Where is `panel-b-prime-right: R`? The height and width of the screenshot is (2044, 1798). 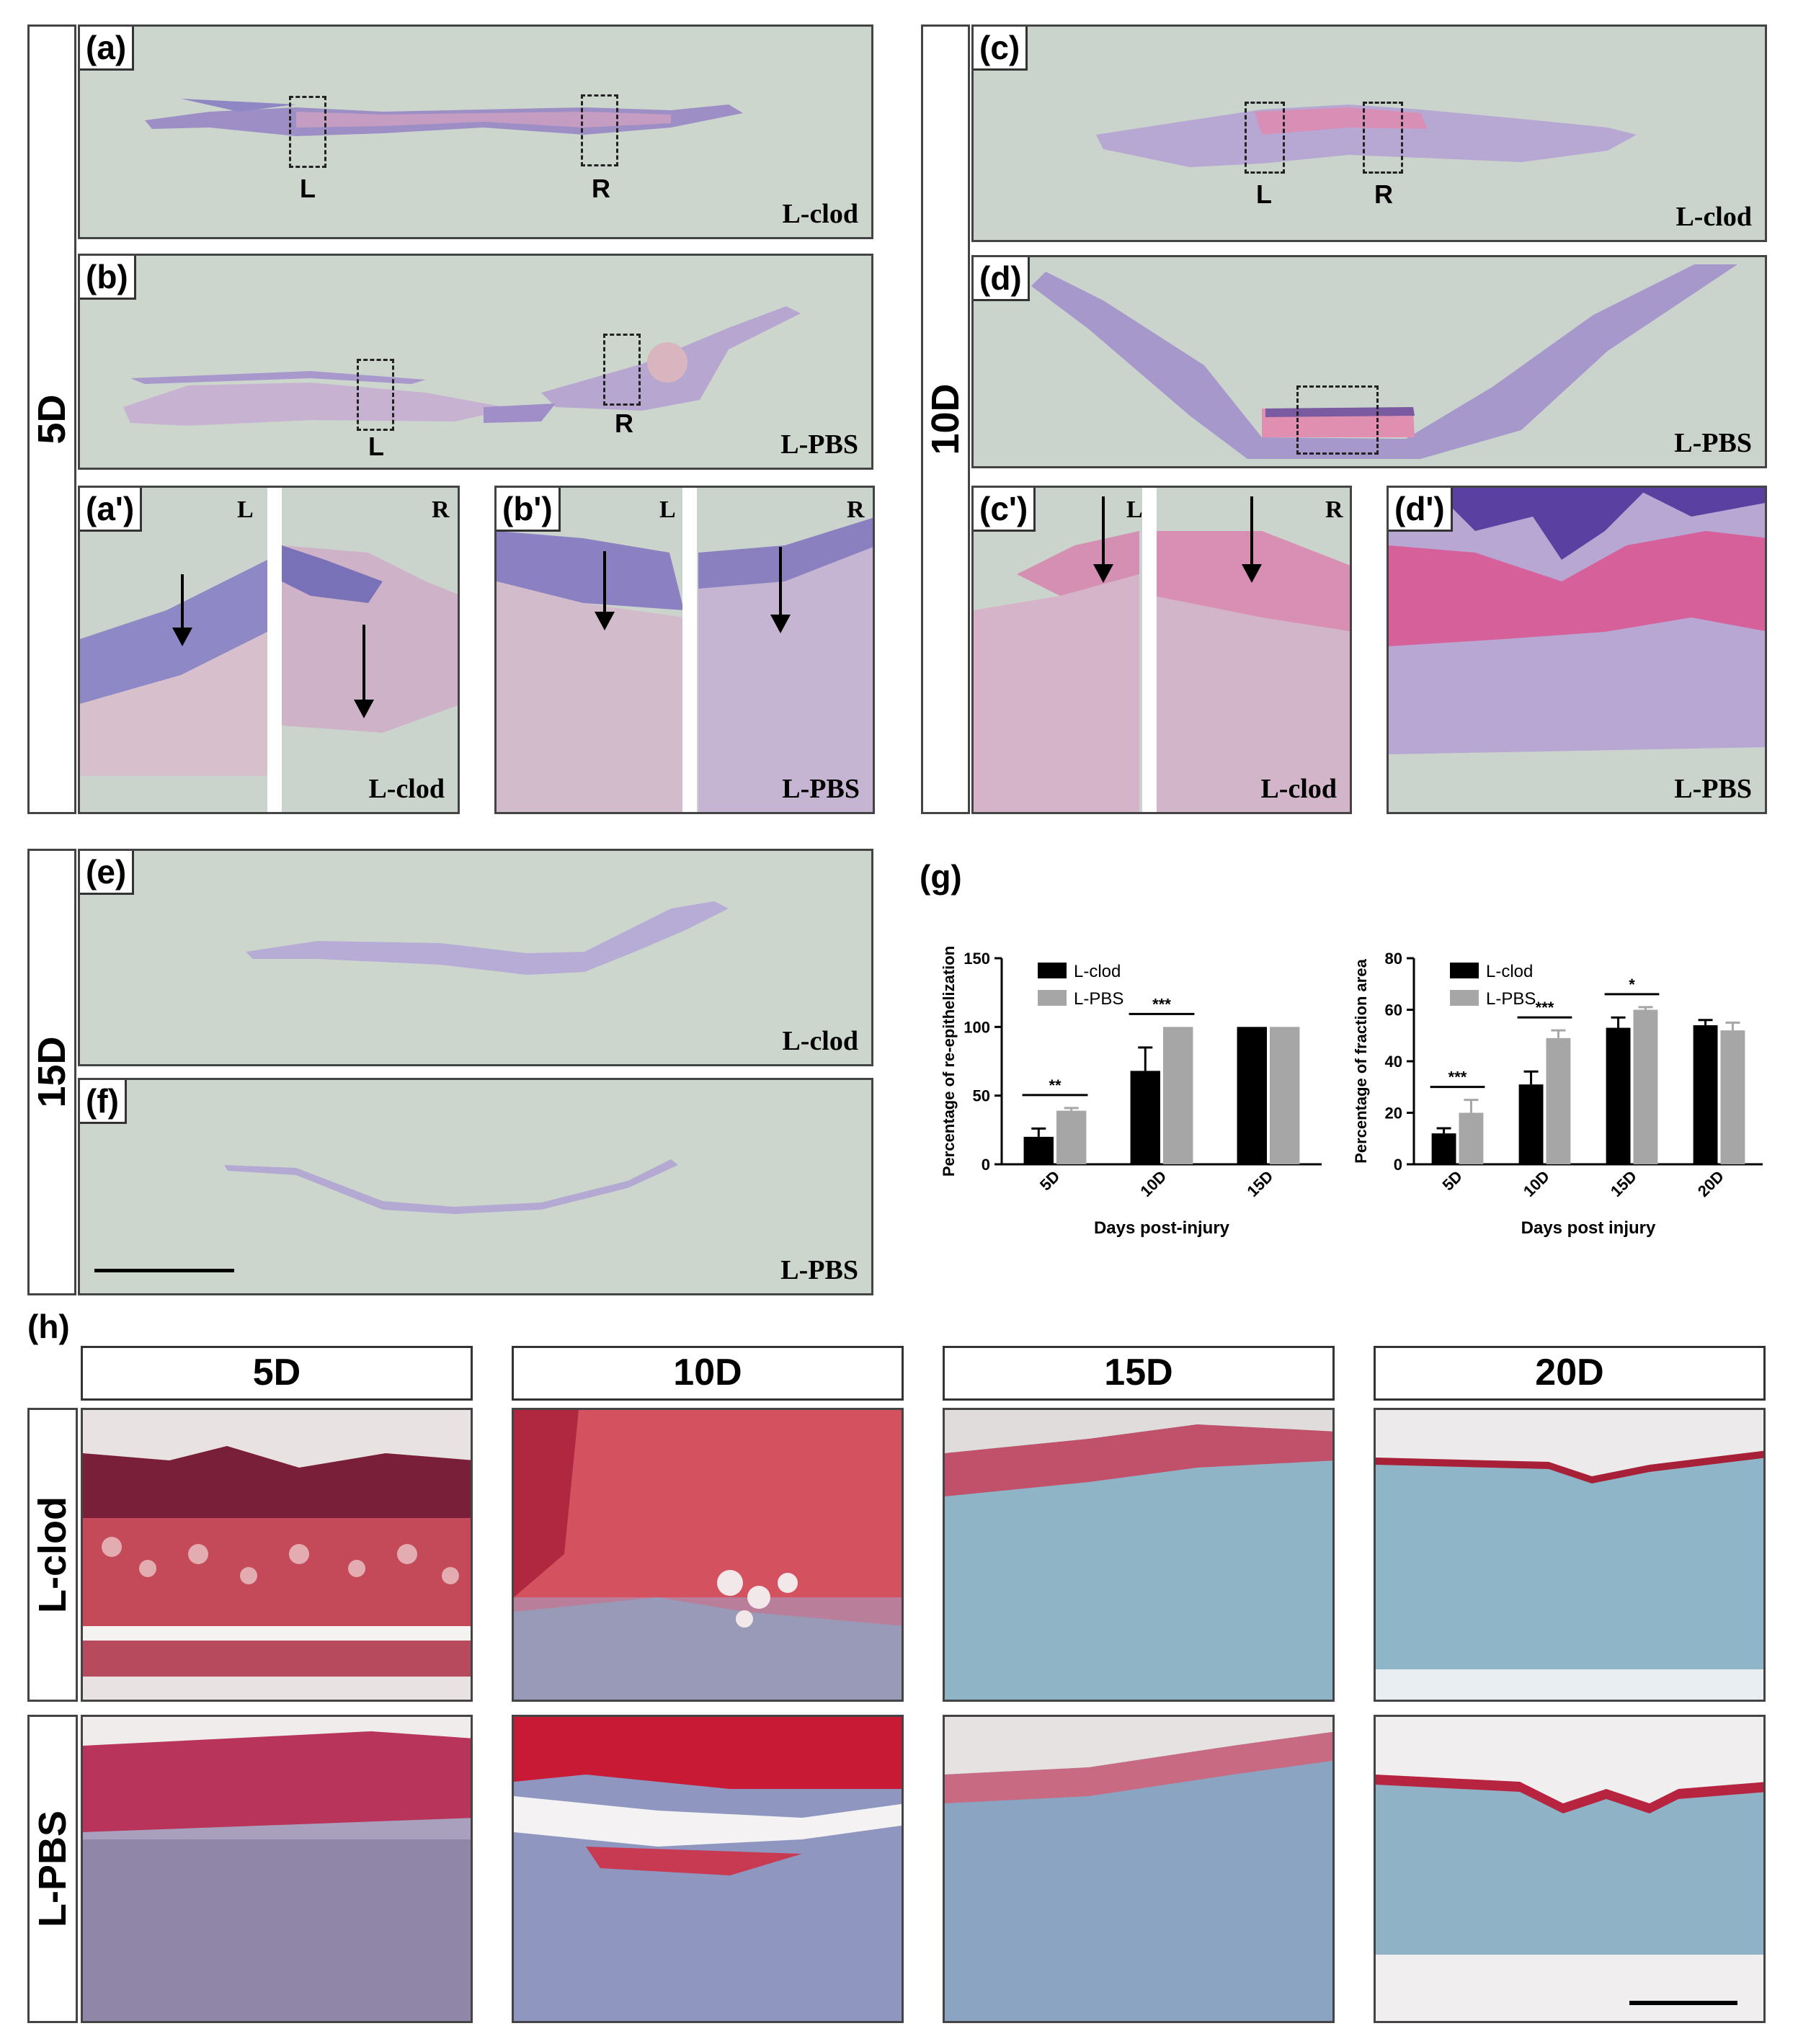
panel-b-prime-right: R is located at coordinates (856, 510).